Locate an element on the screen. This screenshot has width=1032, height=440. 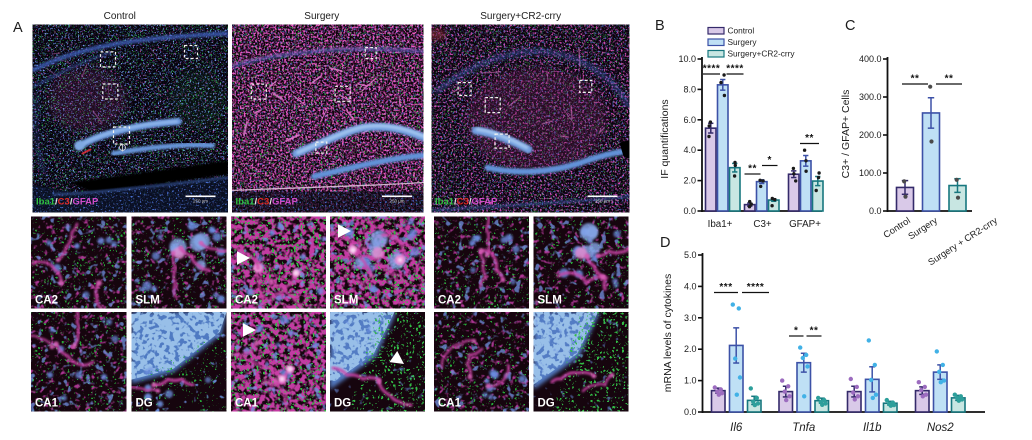
svg-text: B is located at coordinates (660, 26).